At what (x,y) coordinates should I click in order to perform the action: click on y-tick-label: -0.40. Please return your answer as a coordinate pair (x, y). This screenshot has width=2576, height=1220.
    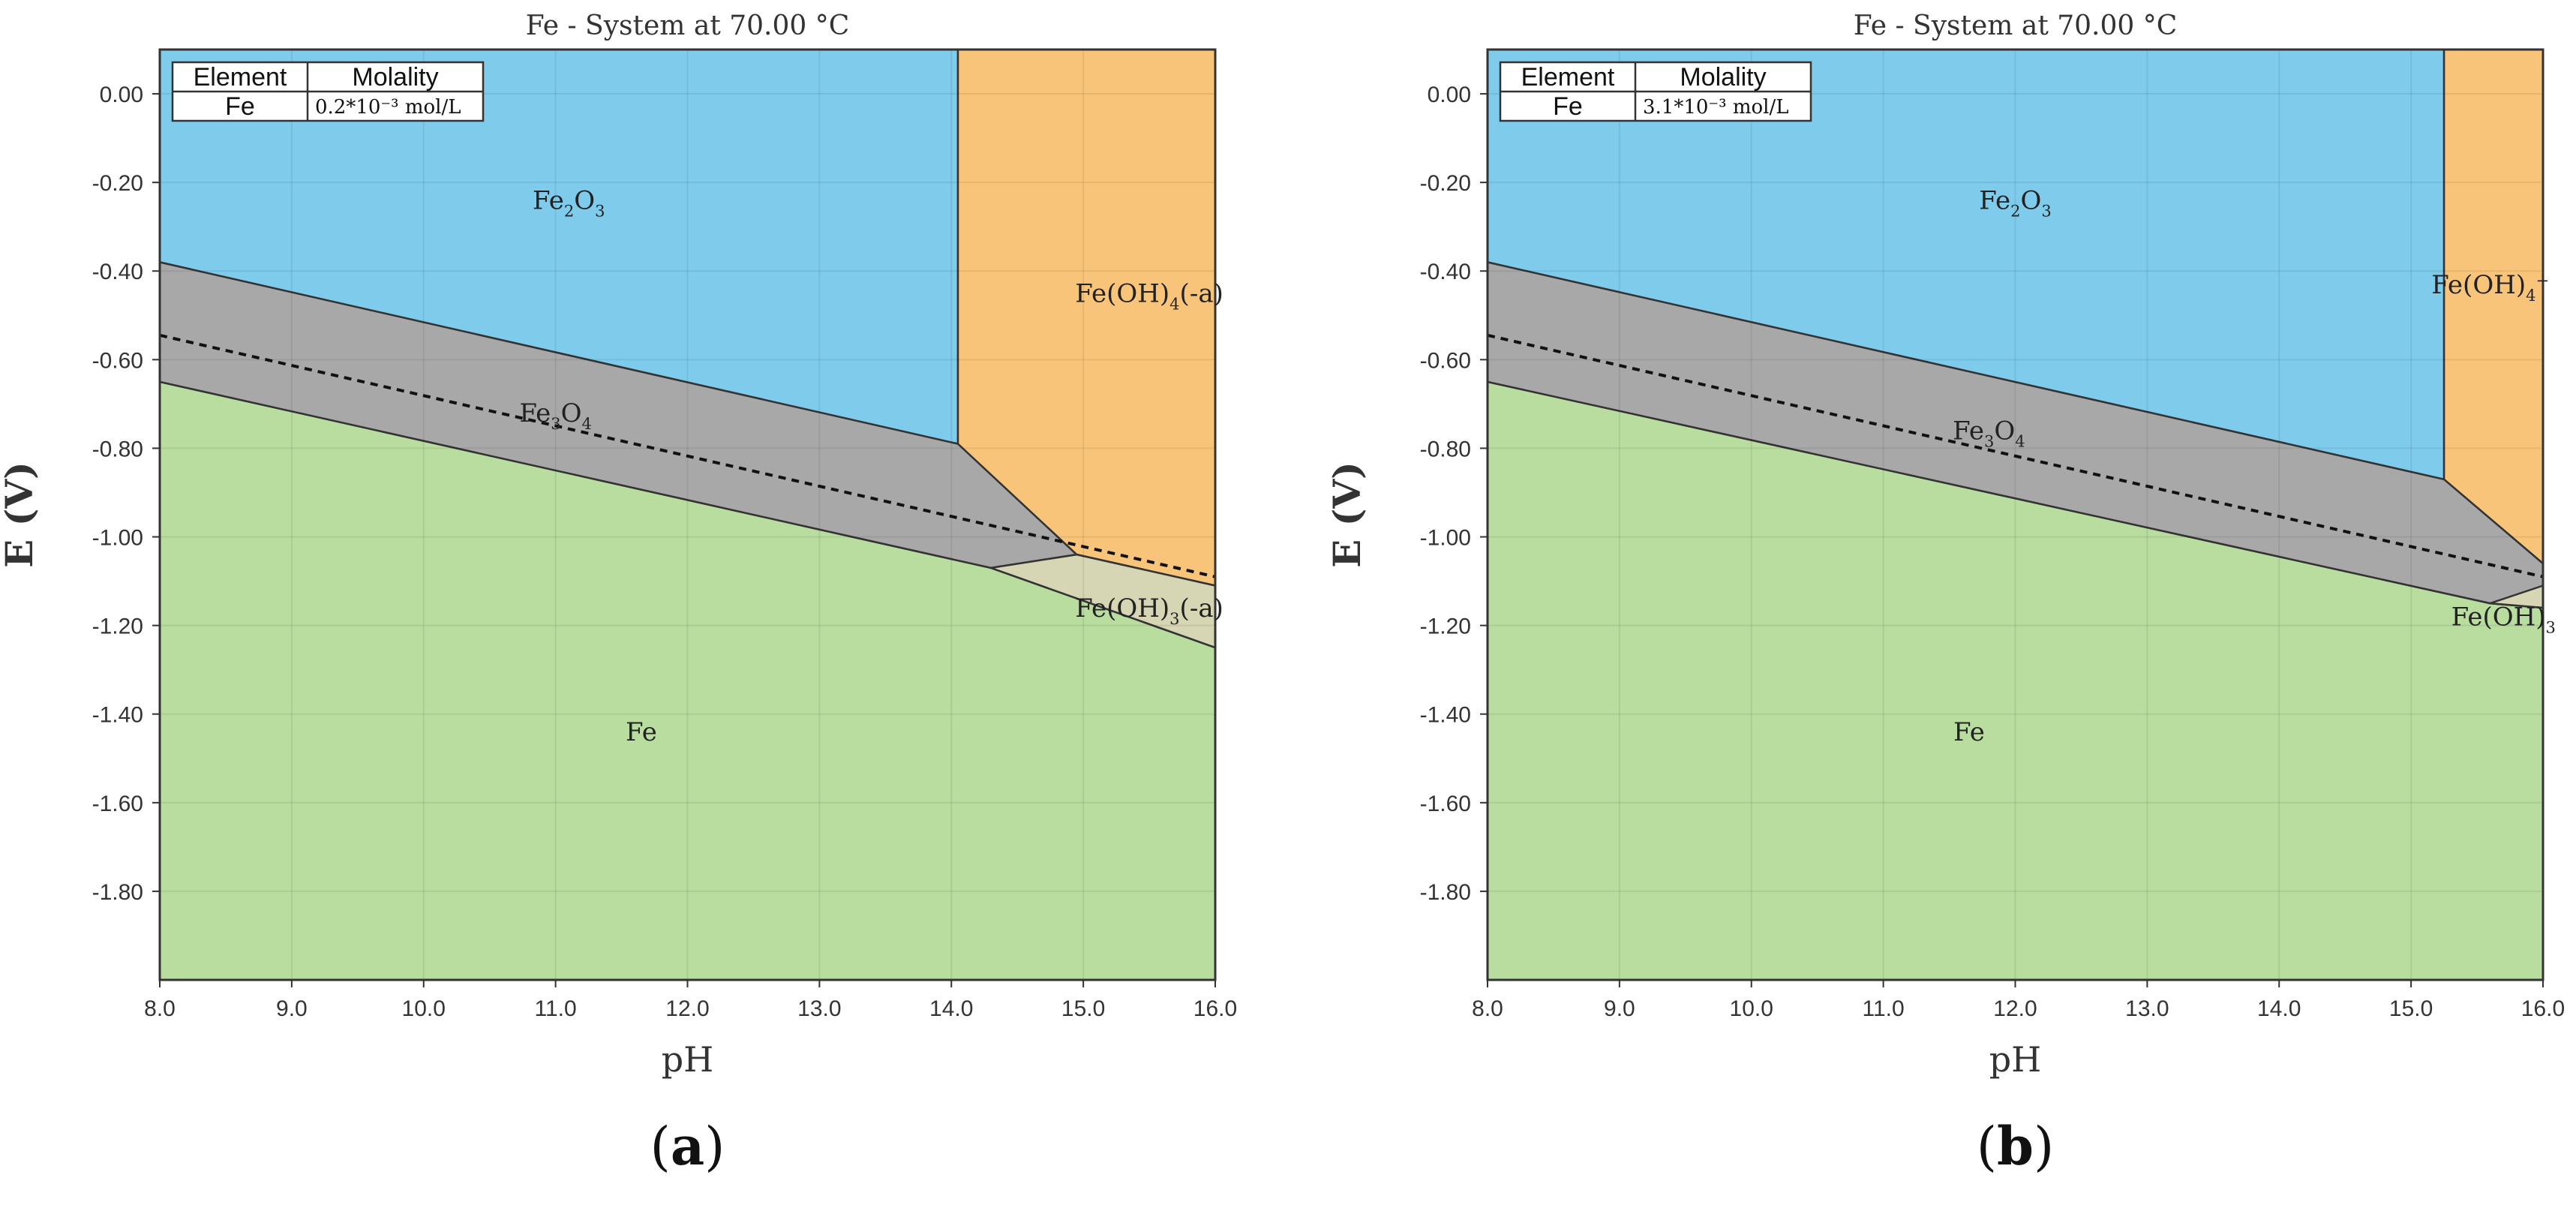
    Looking at the image, I should click on (117, 272).